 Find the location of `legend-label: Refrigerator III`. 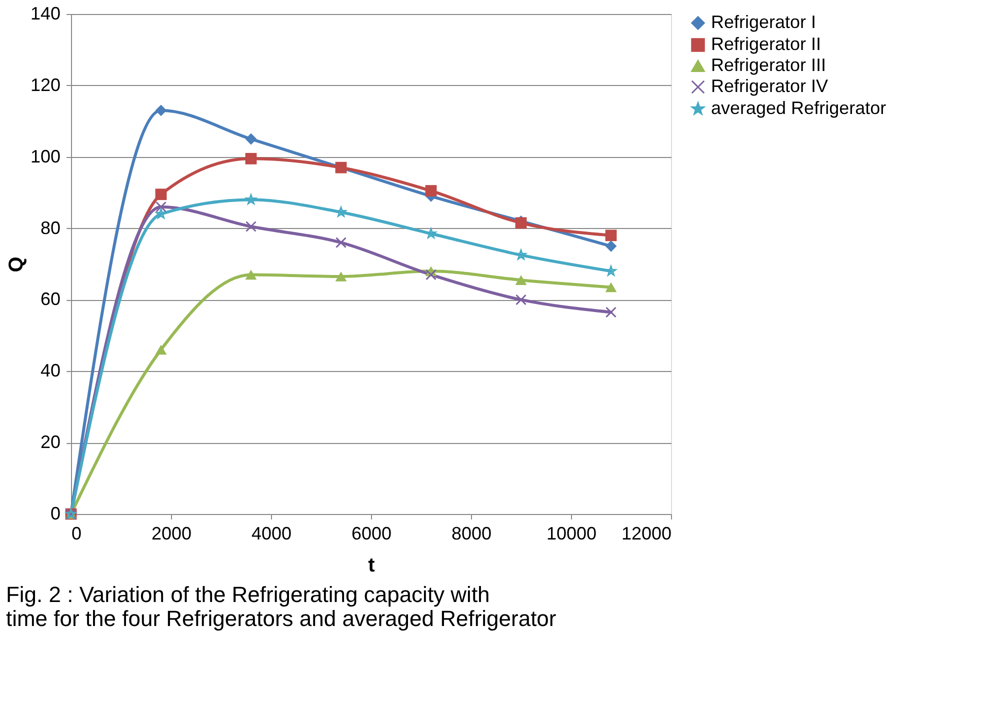

legend-label: Refrigerator III is located at coordinates (768, 65).